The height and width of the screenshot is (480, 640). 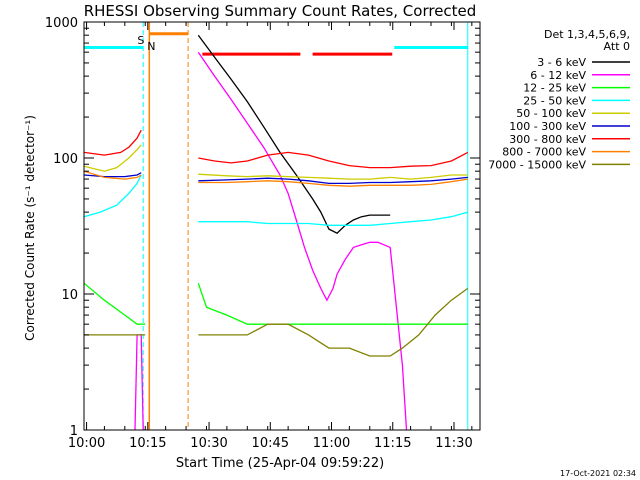 What do you see at coordinates (392, 443) in the screenshot?
I see `x-tick-label: 11:15` at bounding box center [392, 443].